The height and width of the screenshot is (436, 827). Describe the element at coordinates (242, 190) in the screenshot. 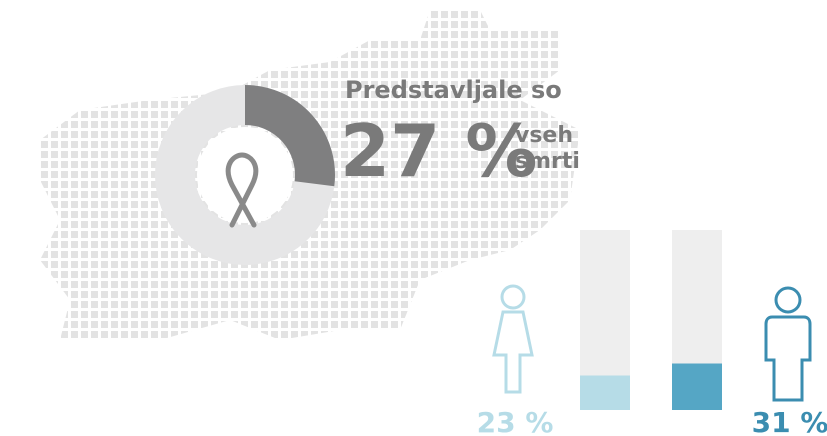

I see `ribbon-icon` at that location.